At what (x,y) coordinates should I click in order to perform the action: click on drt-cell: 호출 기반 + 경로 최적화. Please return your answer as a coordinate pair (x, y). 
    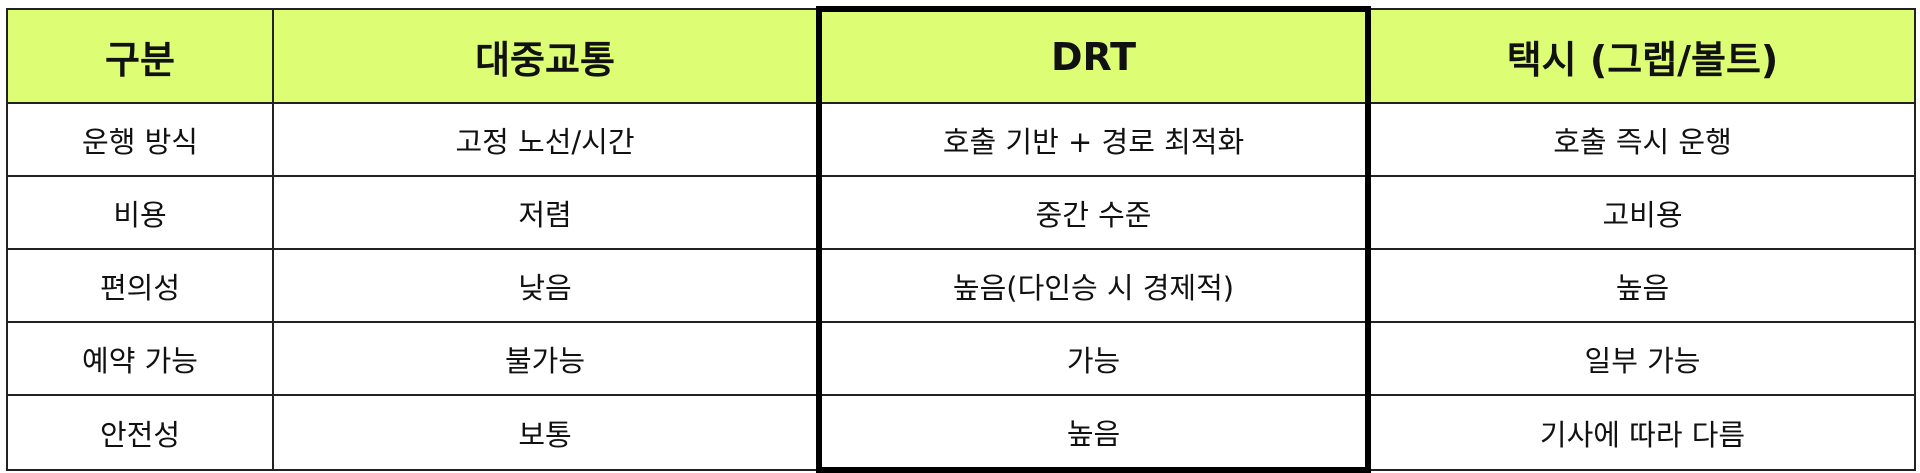
    Looking at the image, I should click on (1093, 139).